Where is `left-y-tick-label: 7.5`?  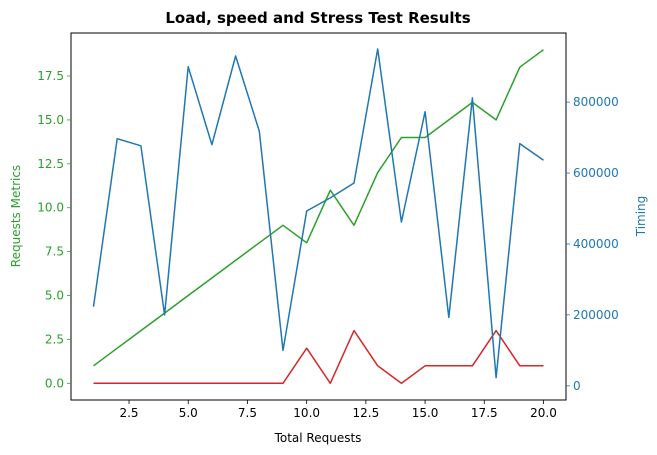 left-y-tick-label: 7.5 is located at coordinates (54, 252).